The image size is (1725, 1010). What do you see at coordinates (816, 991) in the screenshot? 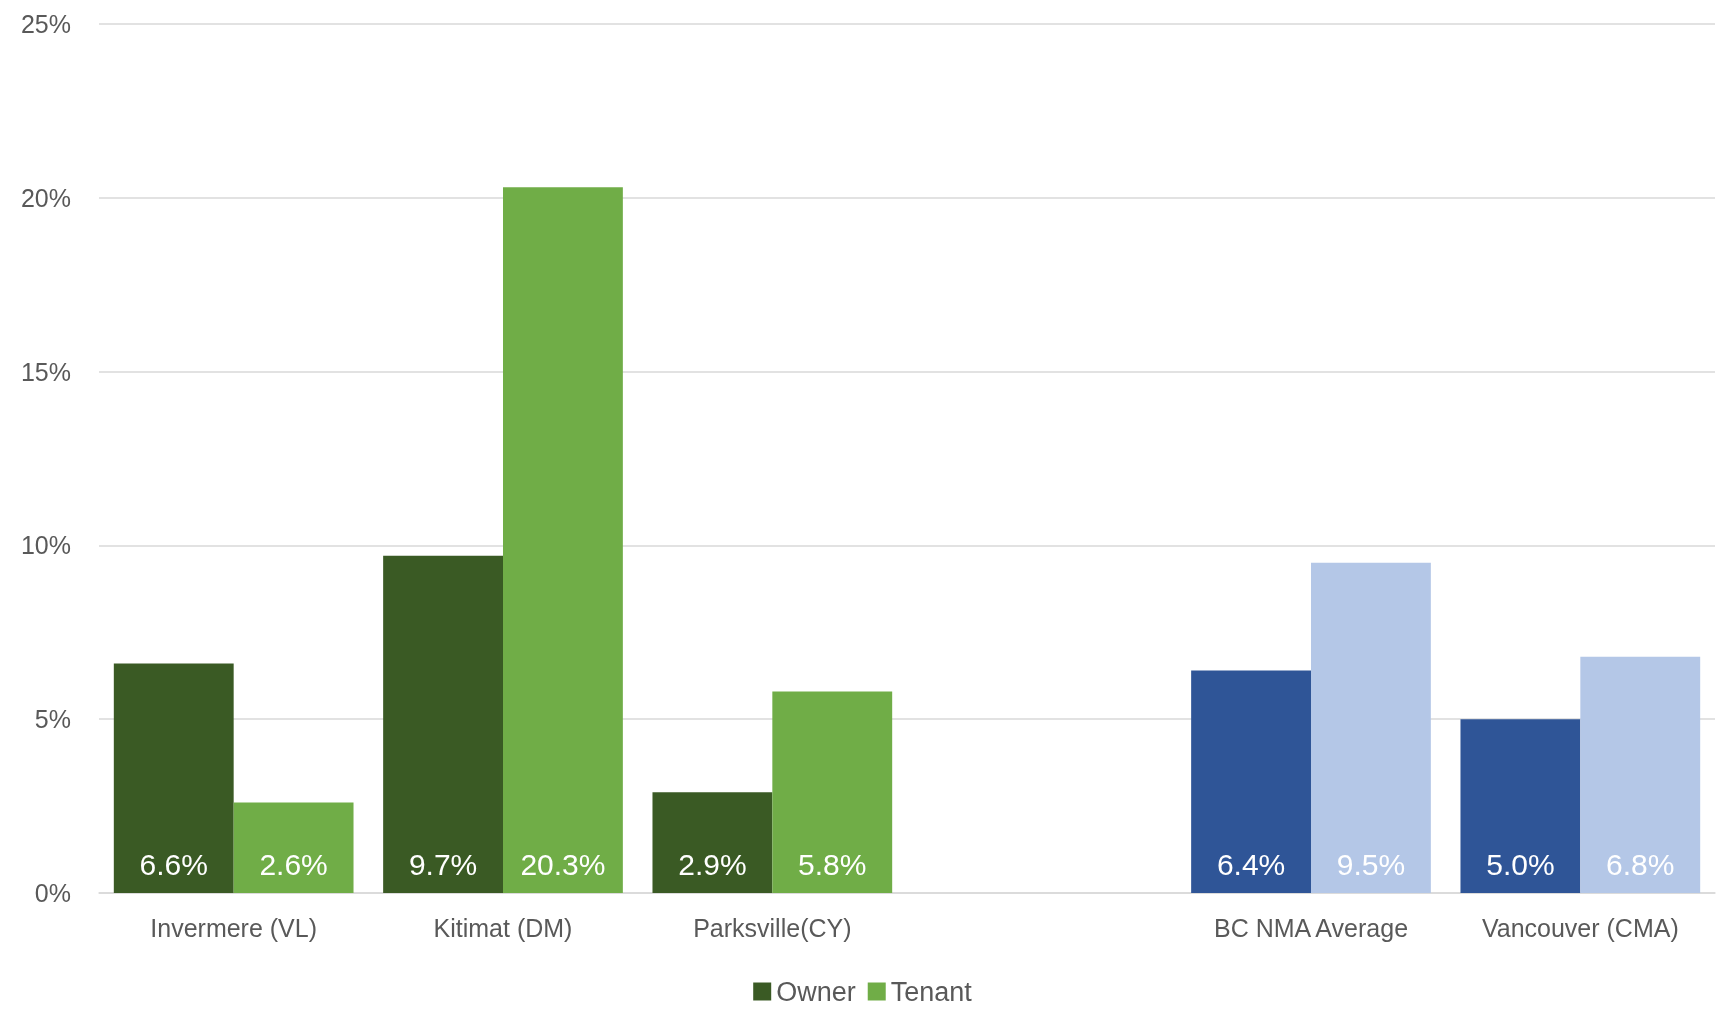
I see `legend-label: Owner` at bounding box center [816, 991].